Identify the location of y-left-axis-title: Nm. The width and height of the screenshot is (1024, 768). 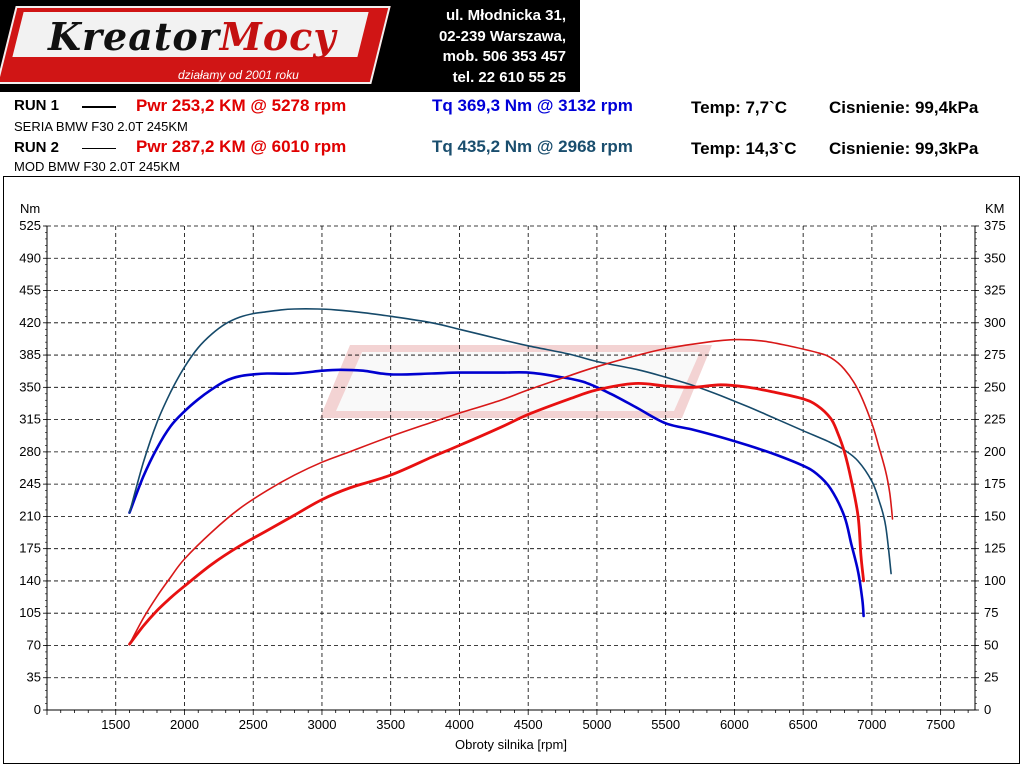
(30, 208).